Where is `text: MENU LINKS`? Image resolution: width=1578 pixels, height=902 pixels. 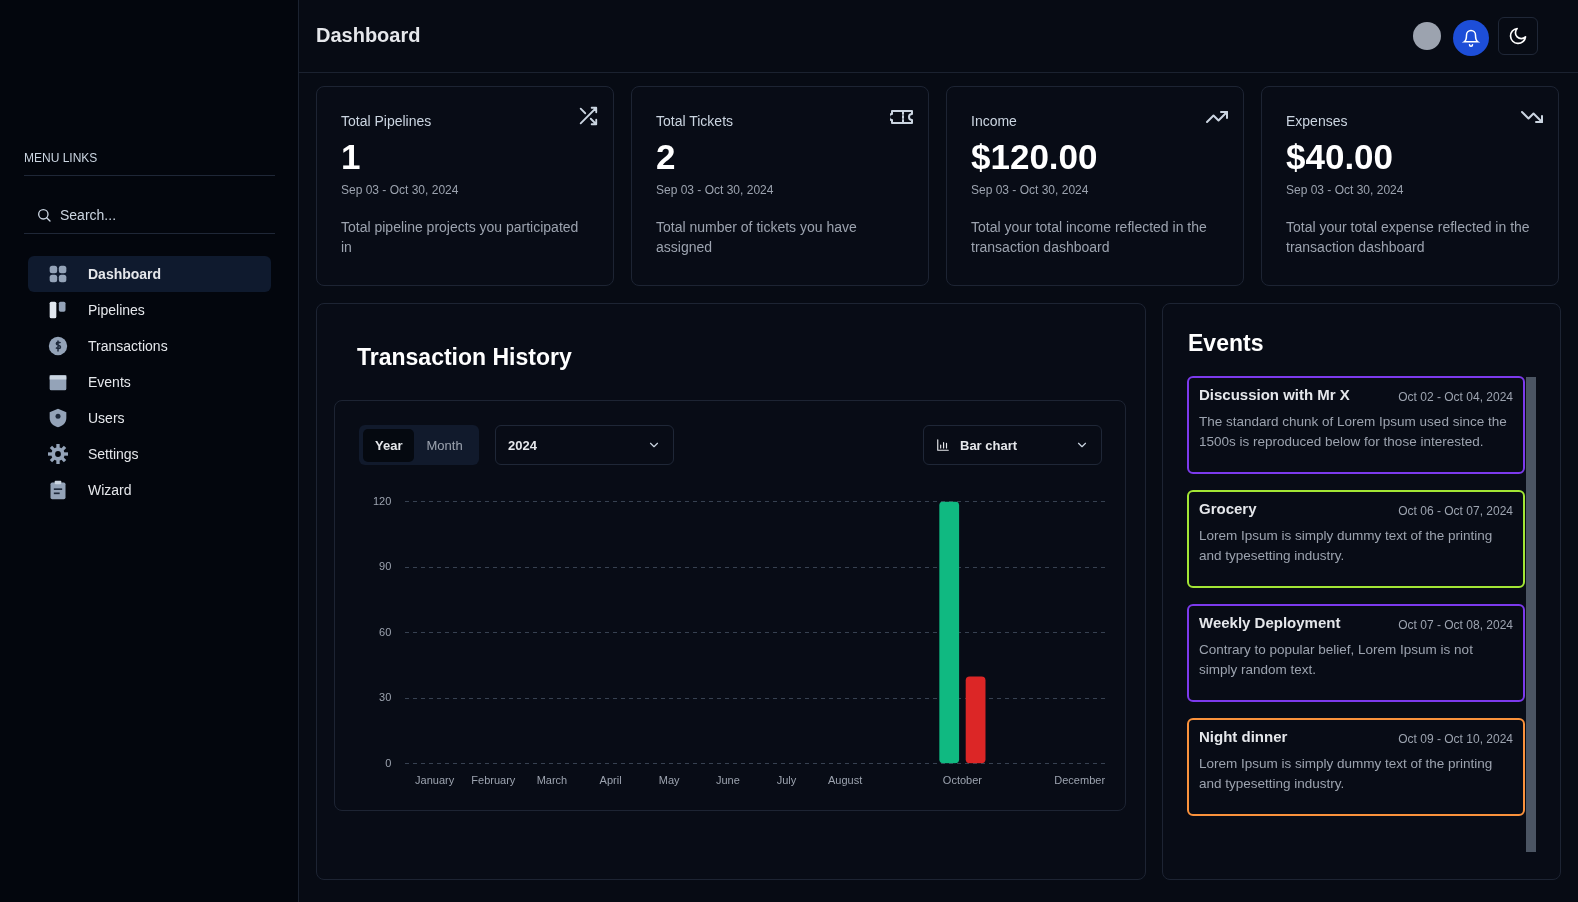 text: MENU LINKS is located at coordinates (149, 163).